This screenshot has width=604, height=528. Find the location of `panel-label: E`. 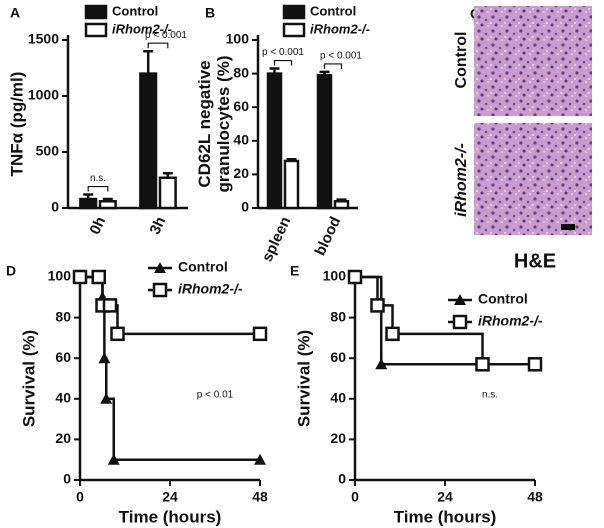

panel-label: E is located at coordinates (294, 271).